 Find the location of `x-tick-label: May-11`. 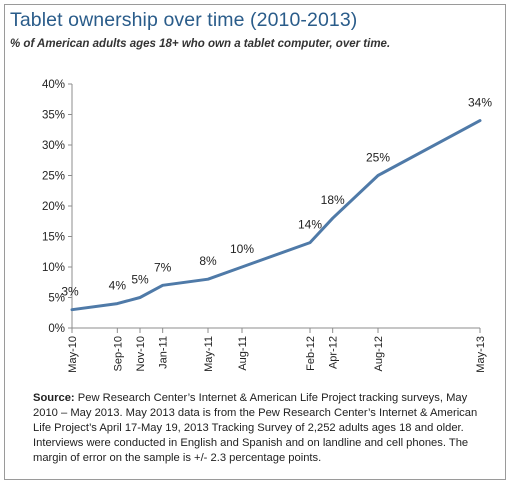

x-tick-label: May-11 is located at coordinates (209, 354).